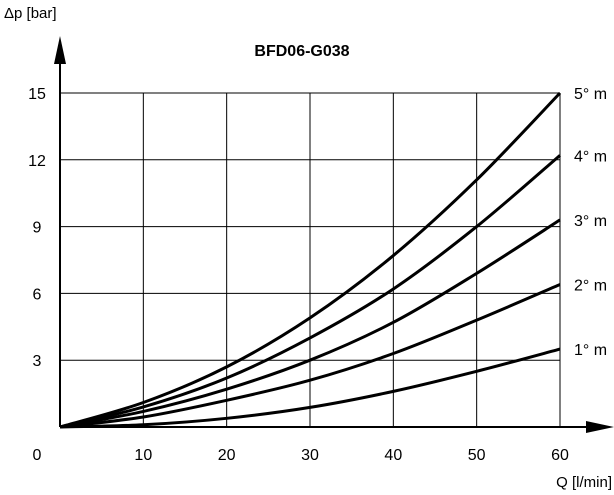 The image size is (614, 495). I want to click on chart-title: BFD06-G038, so click(301, 51).